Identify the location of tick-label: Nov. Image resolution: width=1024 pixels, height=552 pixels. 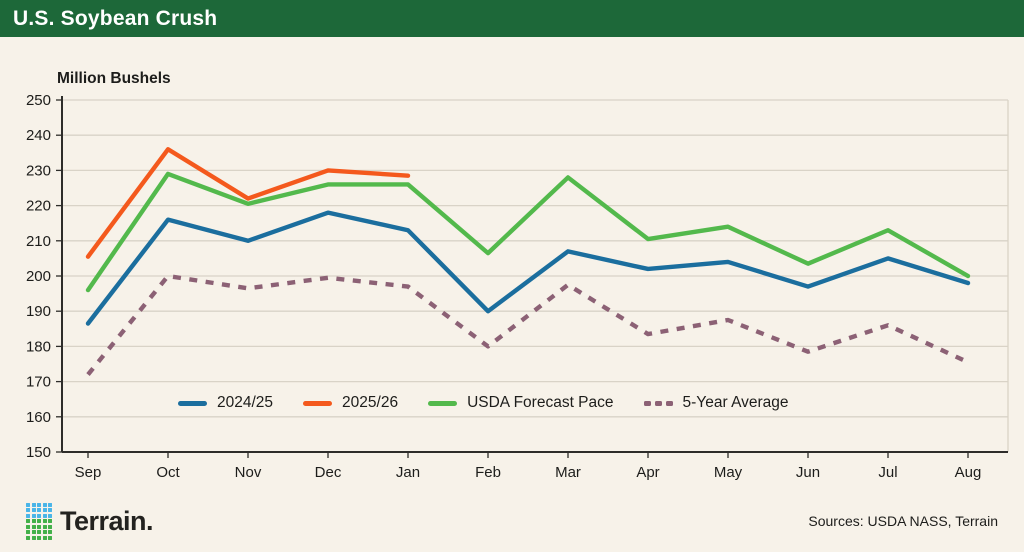
(248, 472).